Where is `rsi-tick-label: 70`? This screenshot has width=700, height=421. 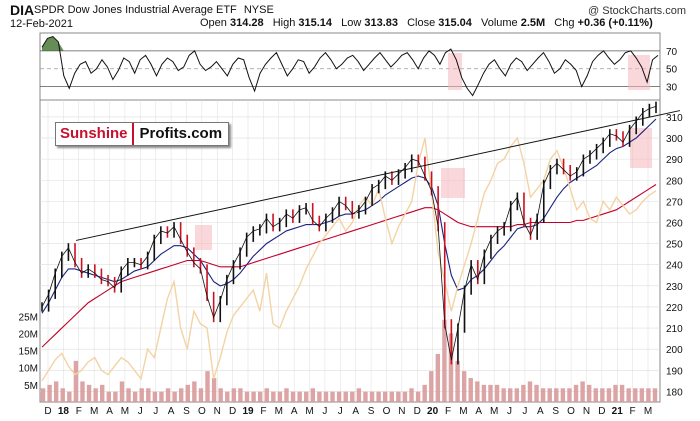 rsi-tick-label: 70 is located at coordinates (672, 52).